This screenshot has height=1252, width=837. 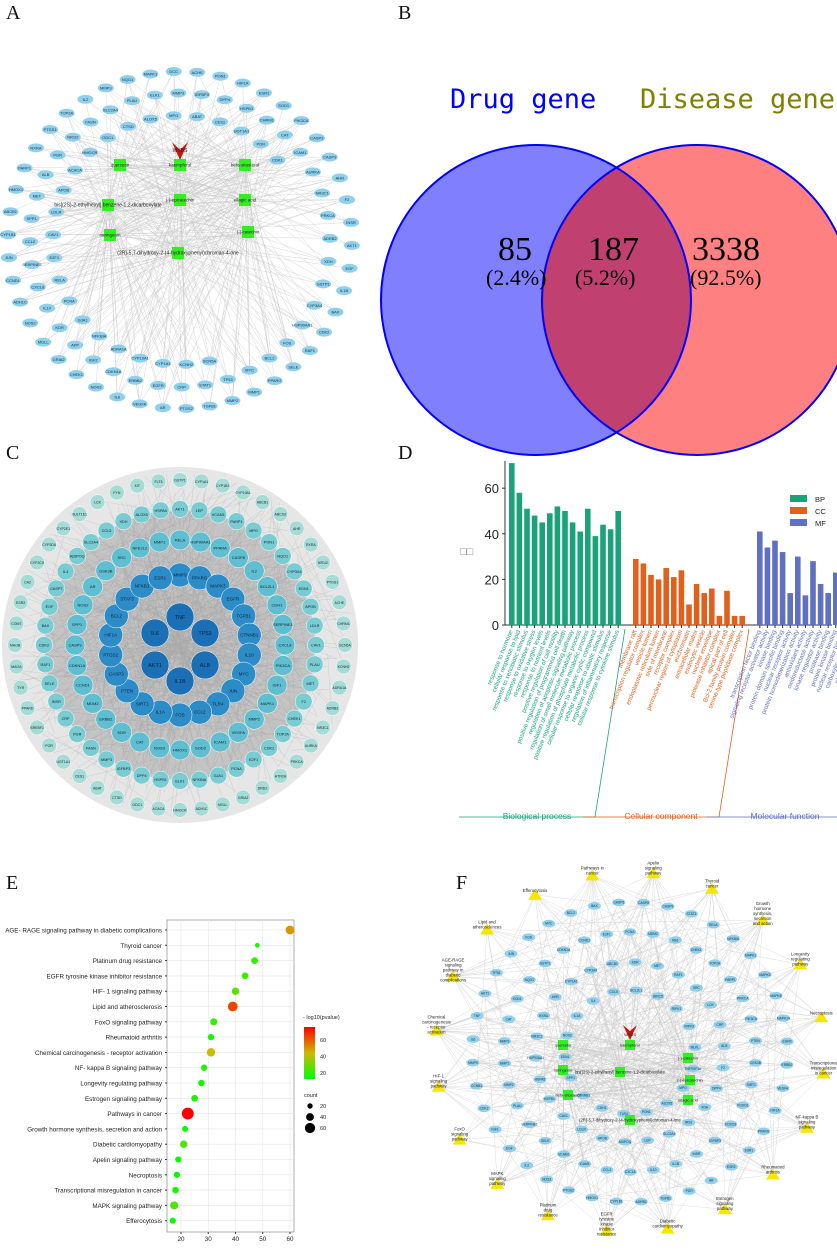 I want to click on protein-node: UGT1A1, so click(x=63, y=761).